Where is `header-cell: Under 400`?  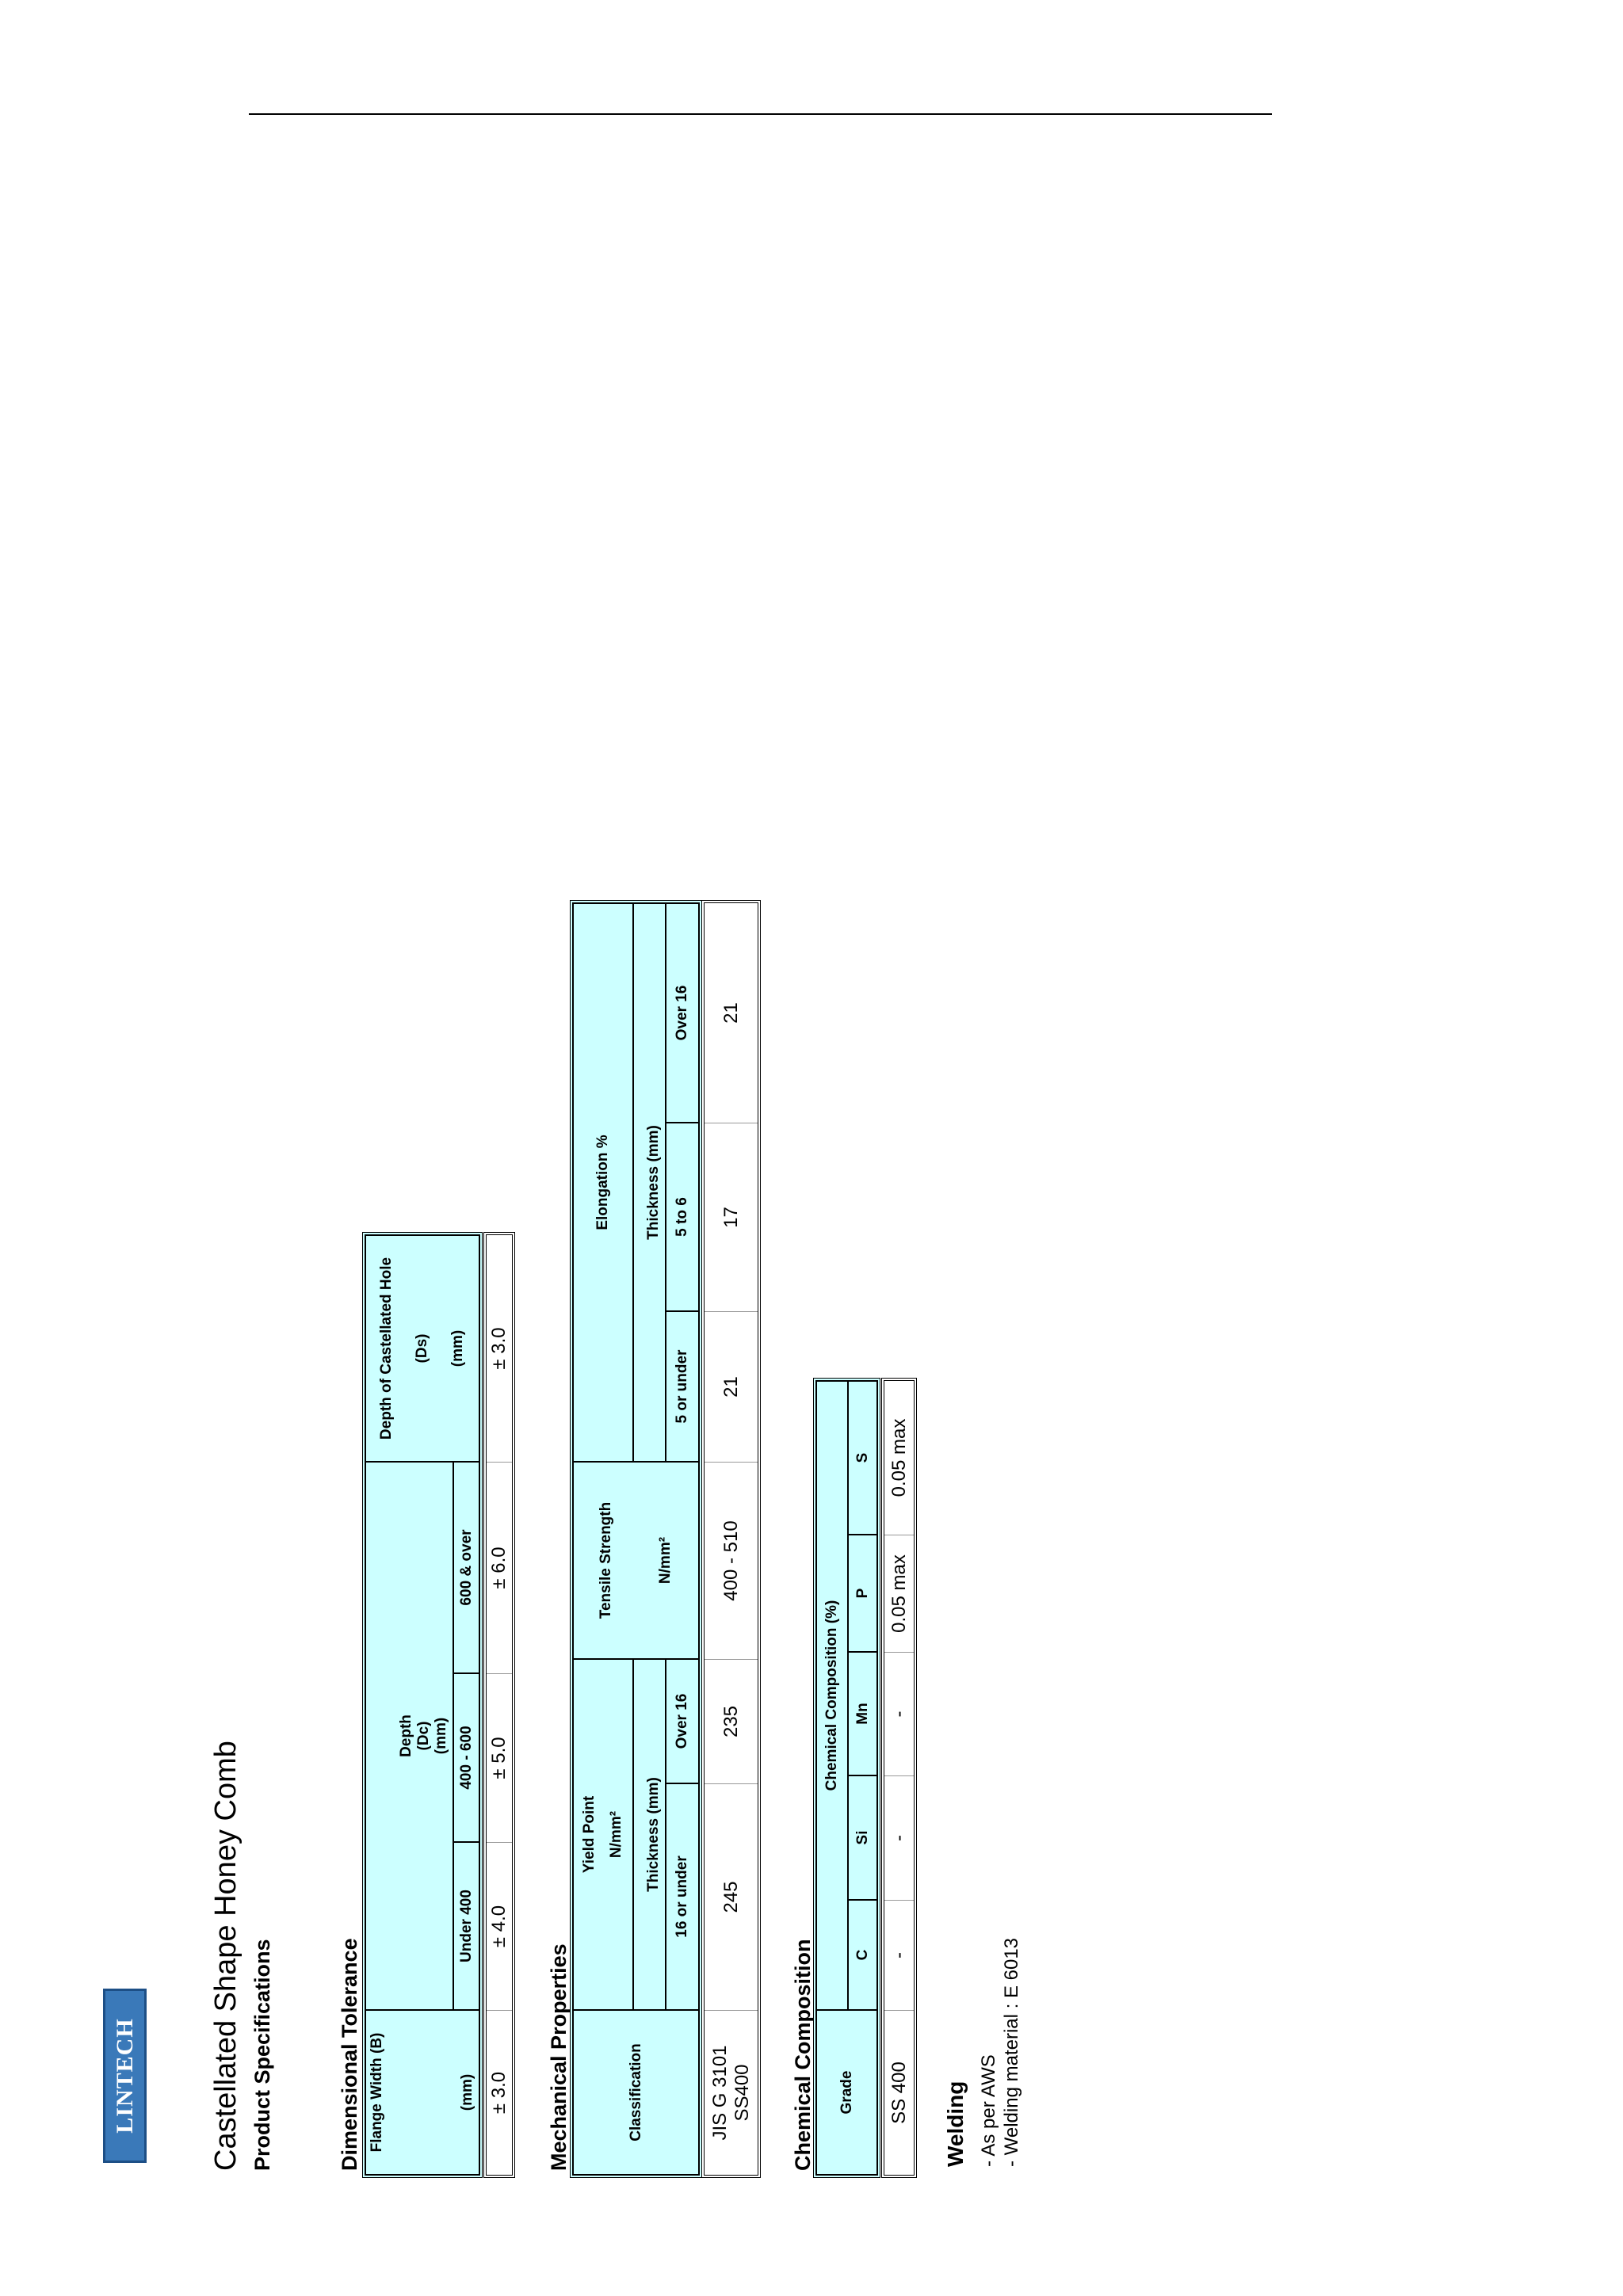 header-cell: Under 400 is located at coordinates (466, 1926).